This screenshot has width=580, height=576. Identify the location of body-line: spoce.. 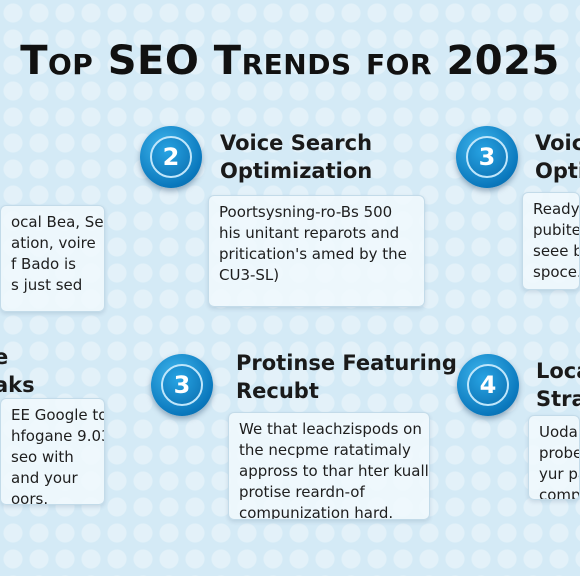
(556, 272).